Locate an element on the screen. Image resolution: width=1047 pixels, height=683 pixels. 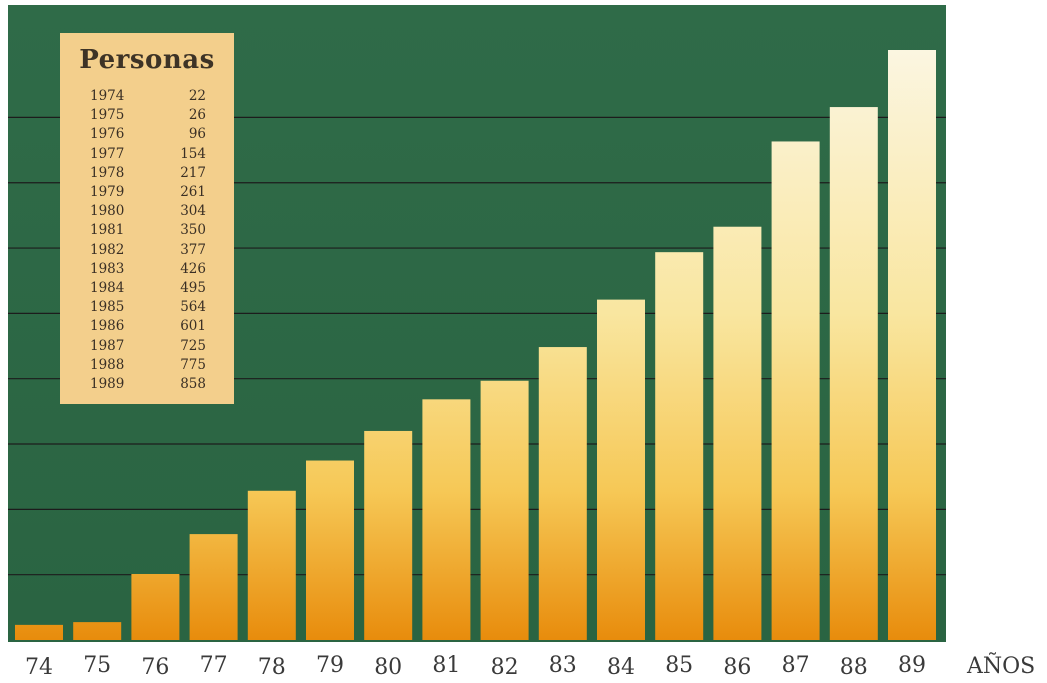
data-table-year: 1974 is located at coordinates (107, 96).